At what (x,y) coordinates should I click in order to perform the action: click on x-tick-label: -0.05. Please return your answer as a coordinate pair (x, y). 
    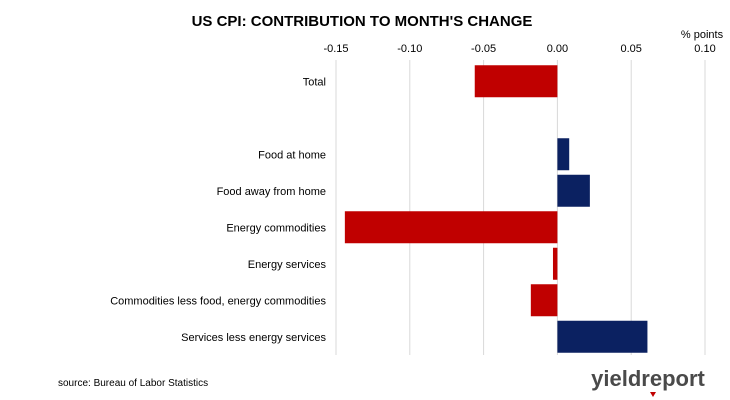
    Looking at the image, I should click on (483, 49).